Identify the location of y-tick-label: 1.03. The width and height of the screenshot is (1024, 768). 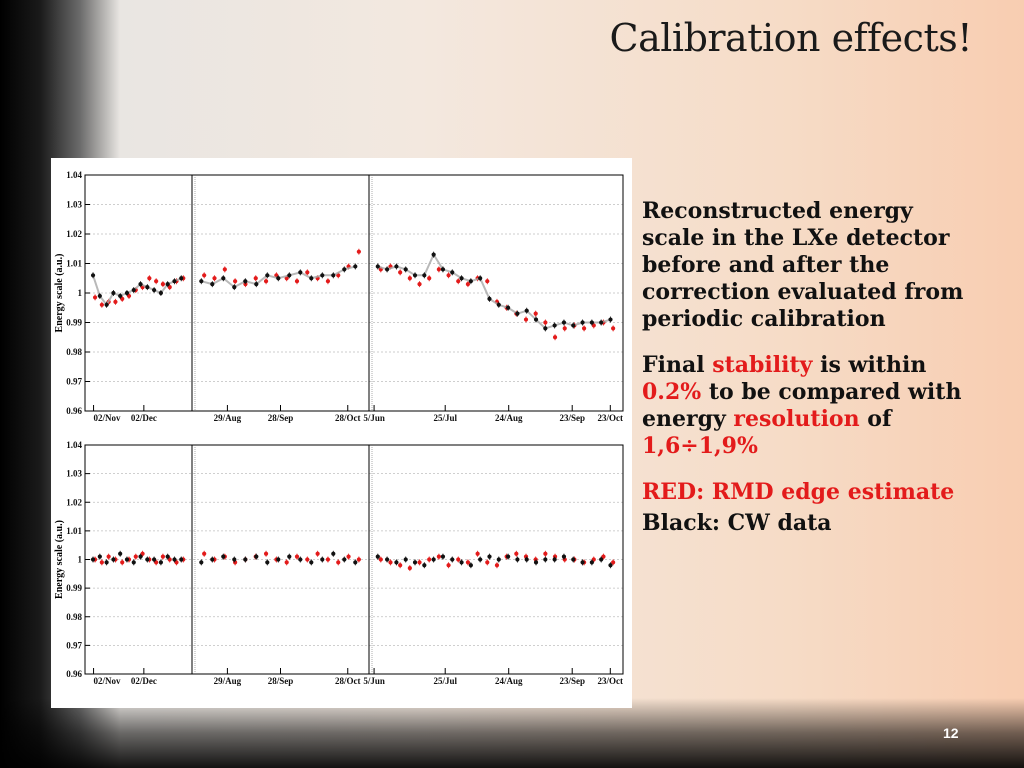
(74, 474).